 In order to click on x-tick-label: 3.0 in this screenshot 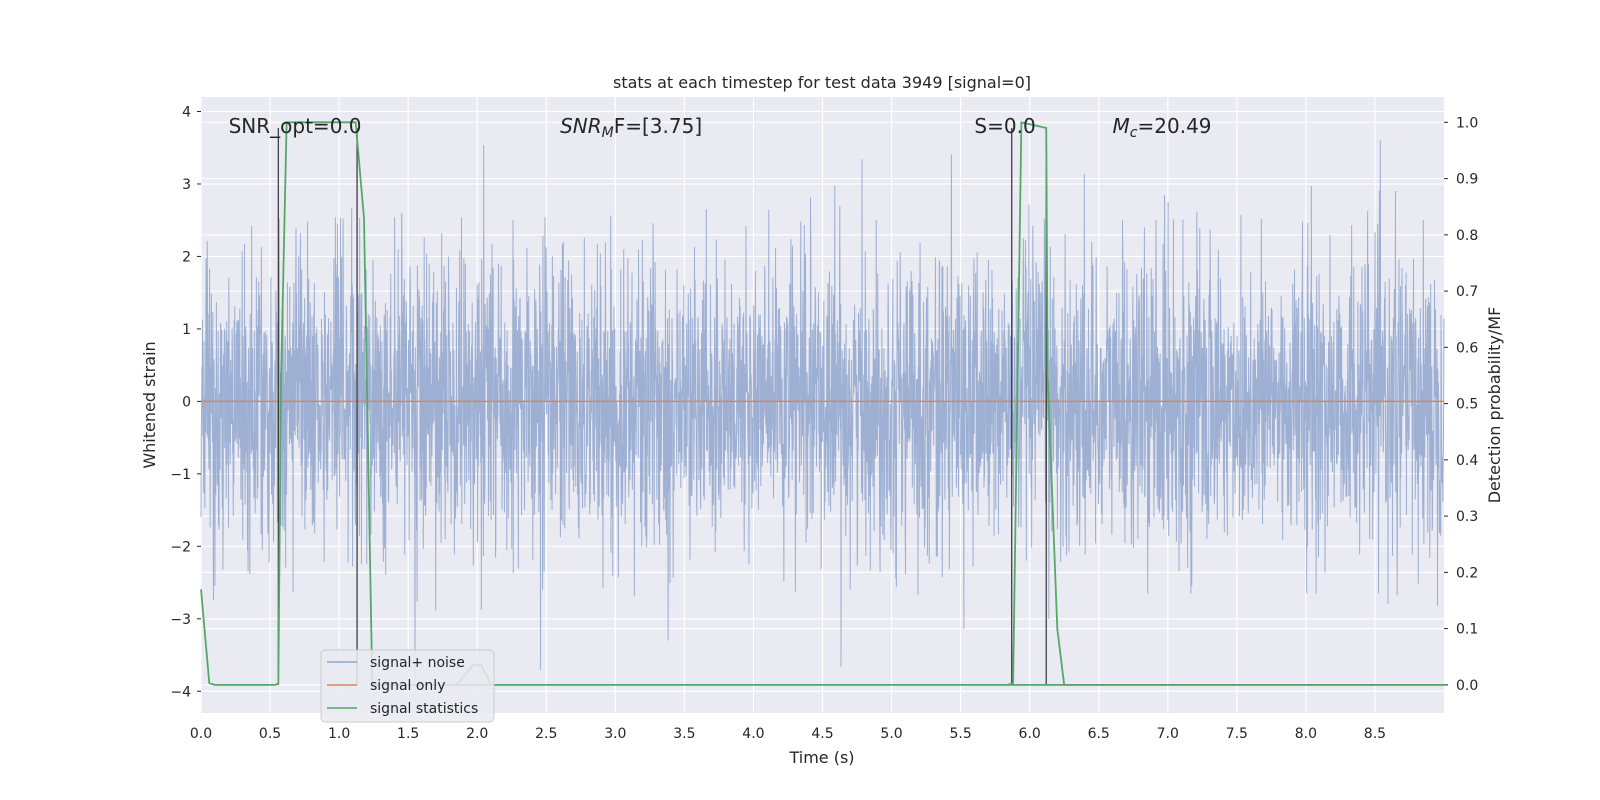, I will do `click(615, 734)`.